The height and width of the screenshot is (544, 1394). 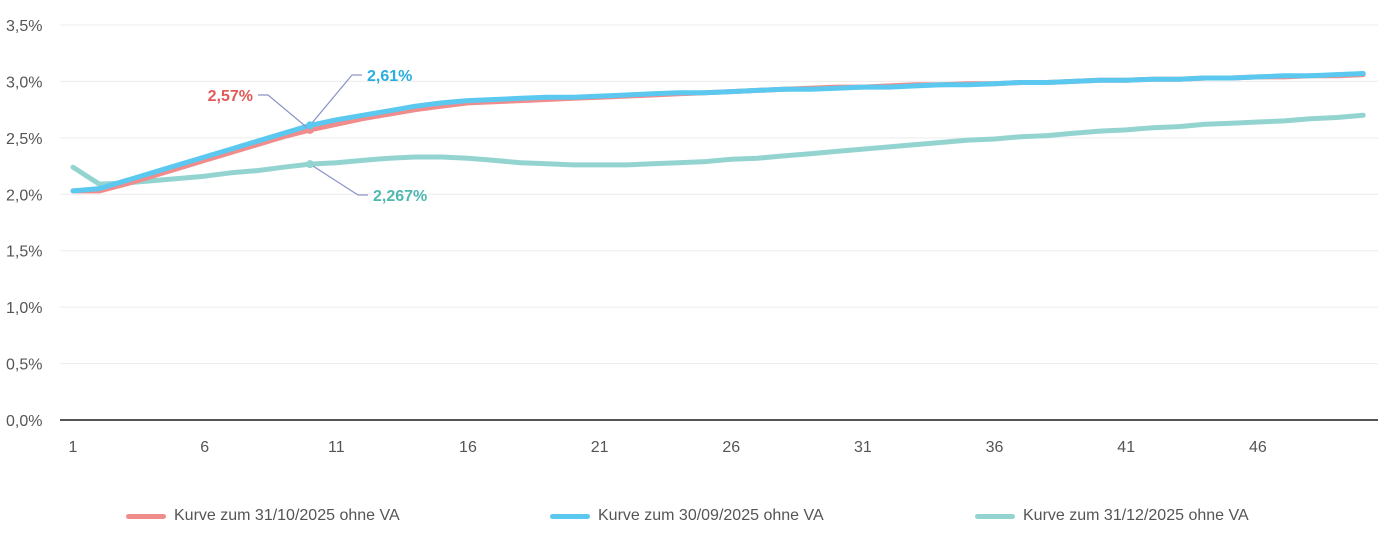 I want to click on legend-swatch-red, so click(x=146, y=516).